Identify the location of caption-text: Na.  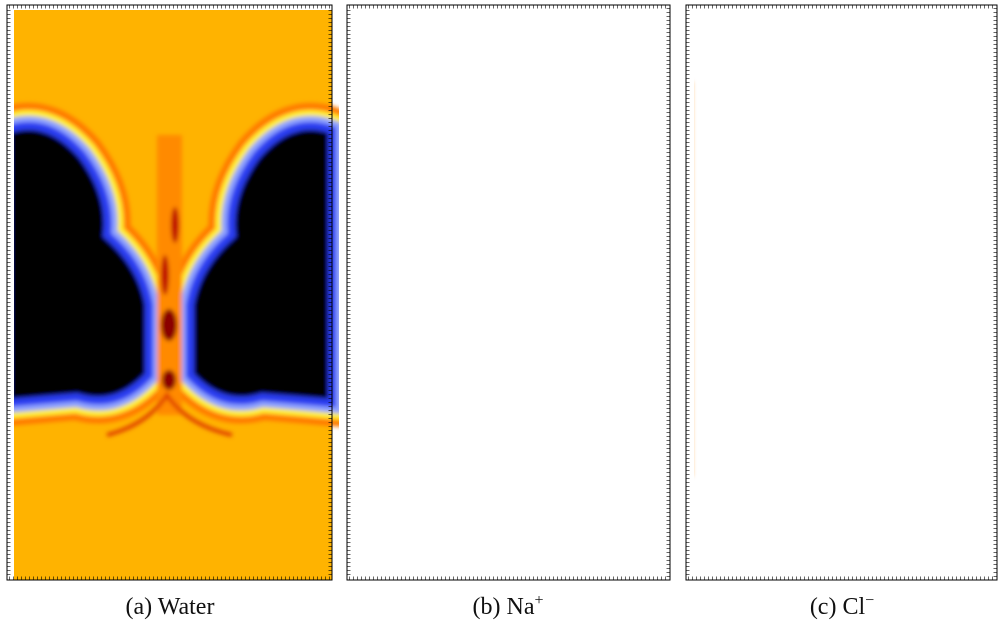
(520, 607).